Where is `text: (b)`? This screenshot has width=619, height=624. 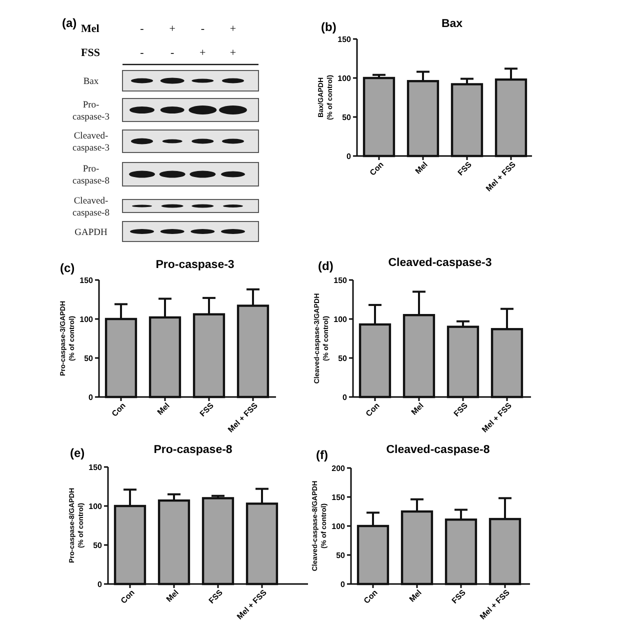 text: (b) is located at coordinates (328, 27).